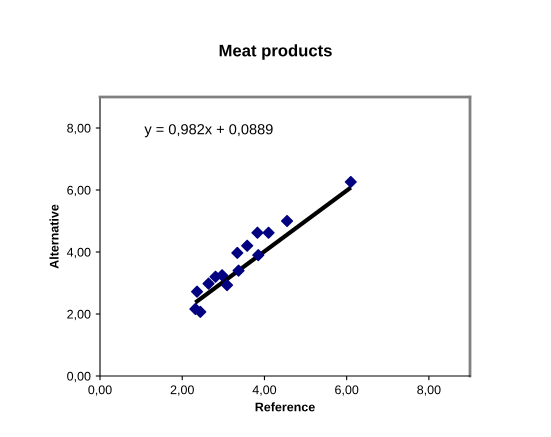  I want to click on y-tick-label: 6,00, so click(78, 191).